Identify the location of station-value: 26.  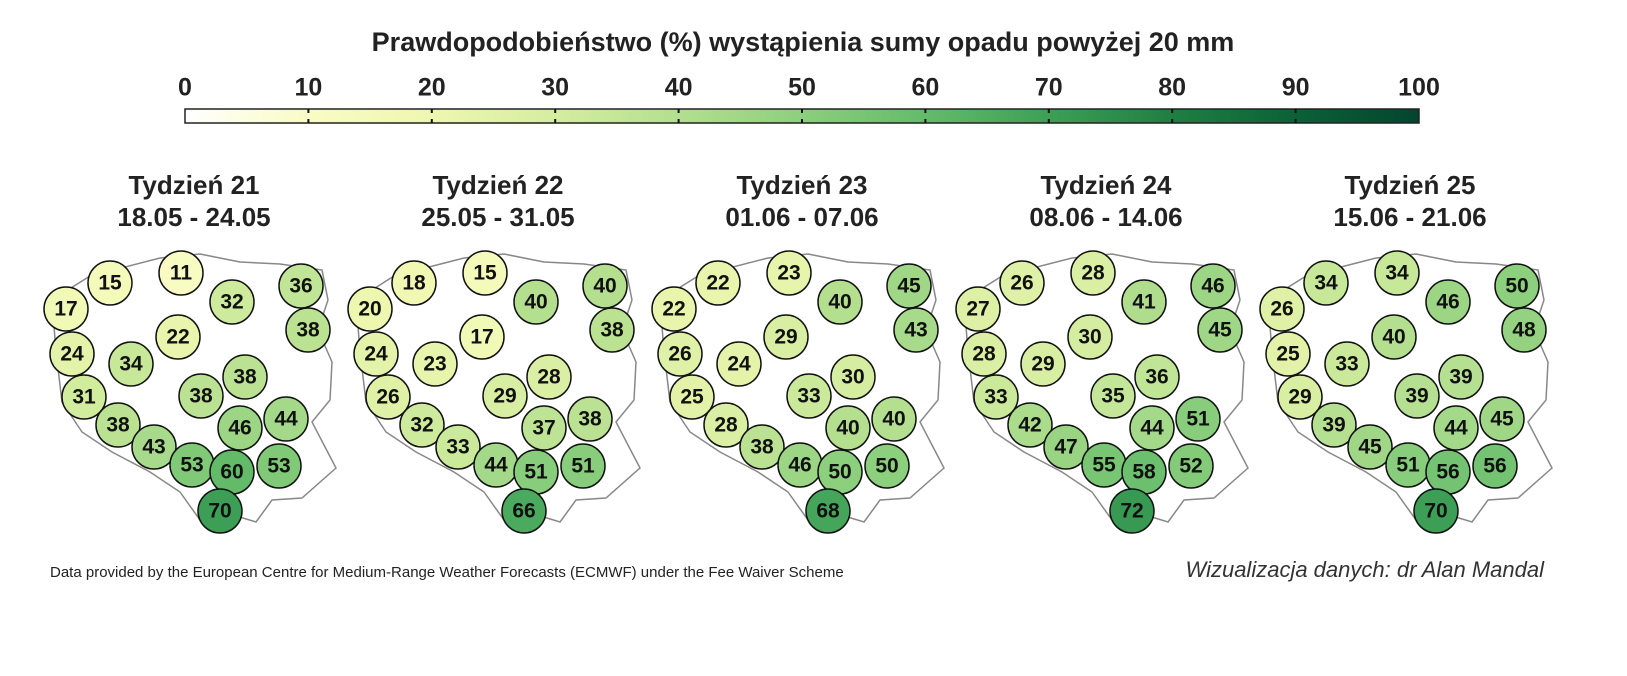
(387, 397).